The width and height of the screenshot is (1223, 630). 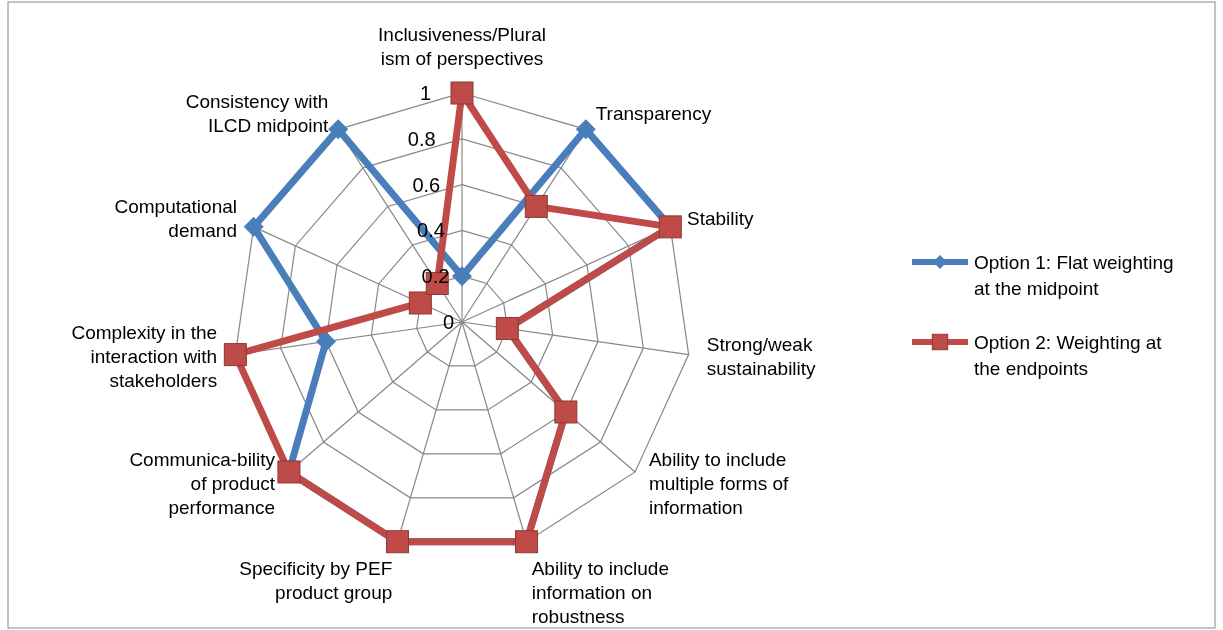 What do you see at coordinates (462, 46) in the screenshot?
I see `spoke-label: Inclusiveness/Plural ism of perspectives` at bounding box center [462, 46].